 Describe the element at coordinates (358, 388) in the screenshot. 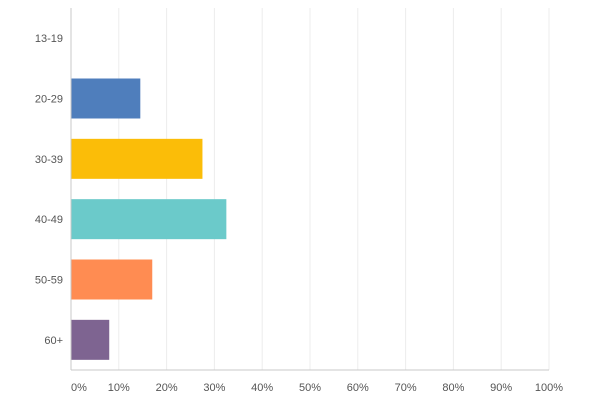

I see `x-tick-label: 60%` at that location.